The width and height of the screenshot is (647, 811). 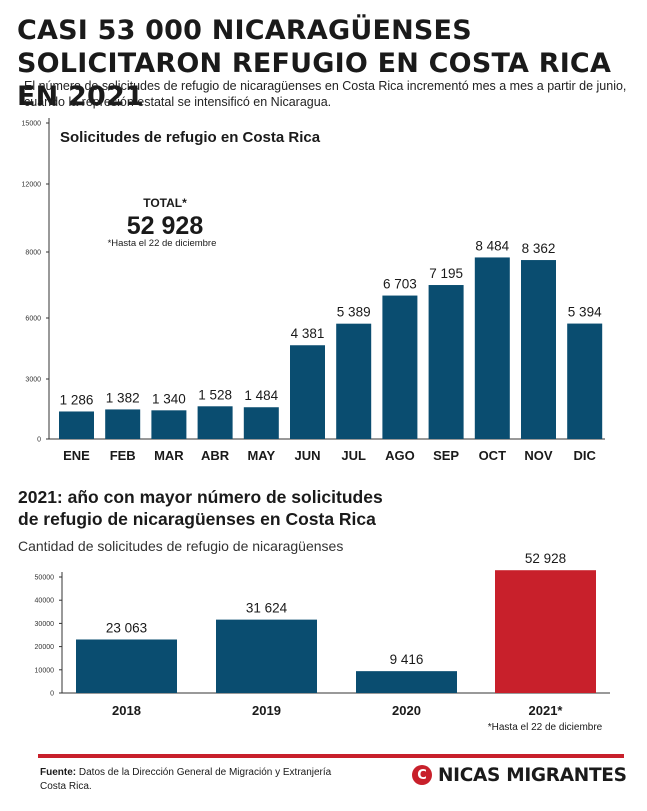 I want to click on bar-ago, so click(x=400, y=367).